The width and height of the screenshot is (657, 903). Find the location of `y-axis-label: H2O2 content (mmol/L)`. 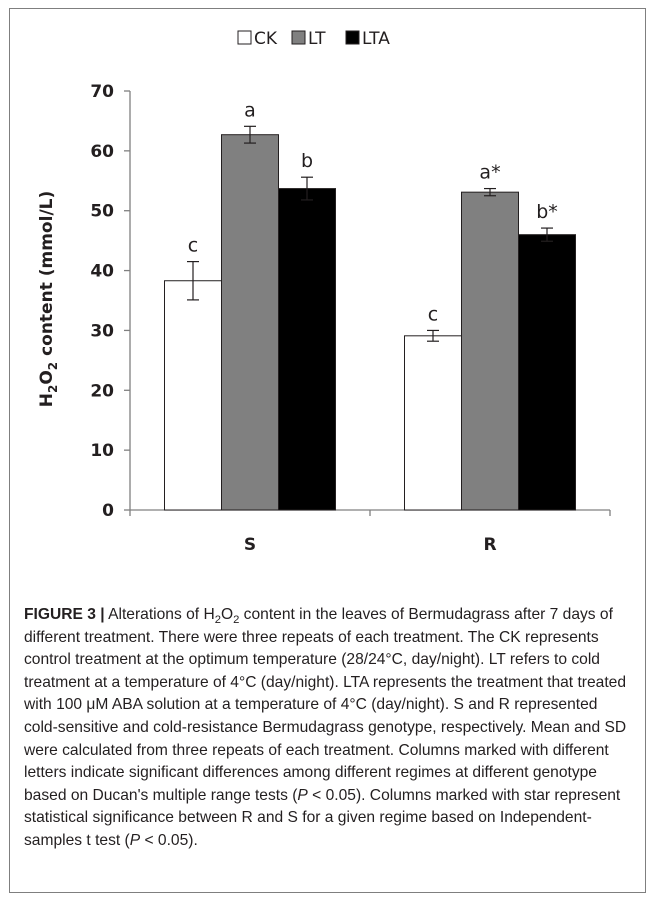

y-axis-label: H2O2 content (mmol/L) is located at coordinates (48, 299).